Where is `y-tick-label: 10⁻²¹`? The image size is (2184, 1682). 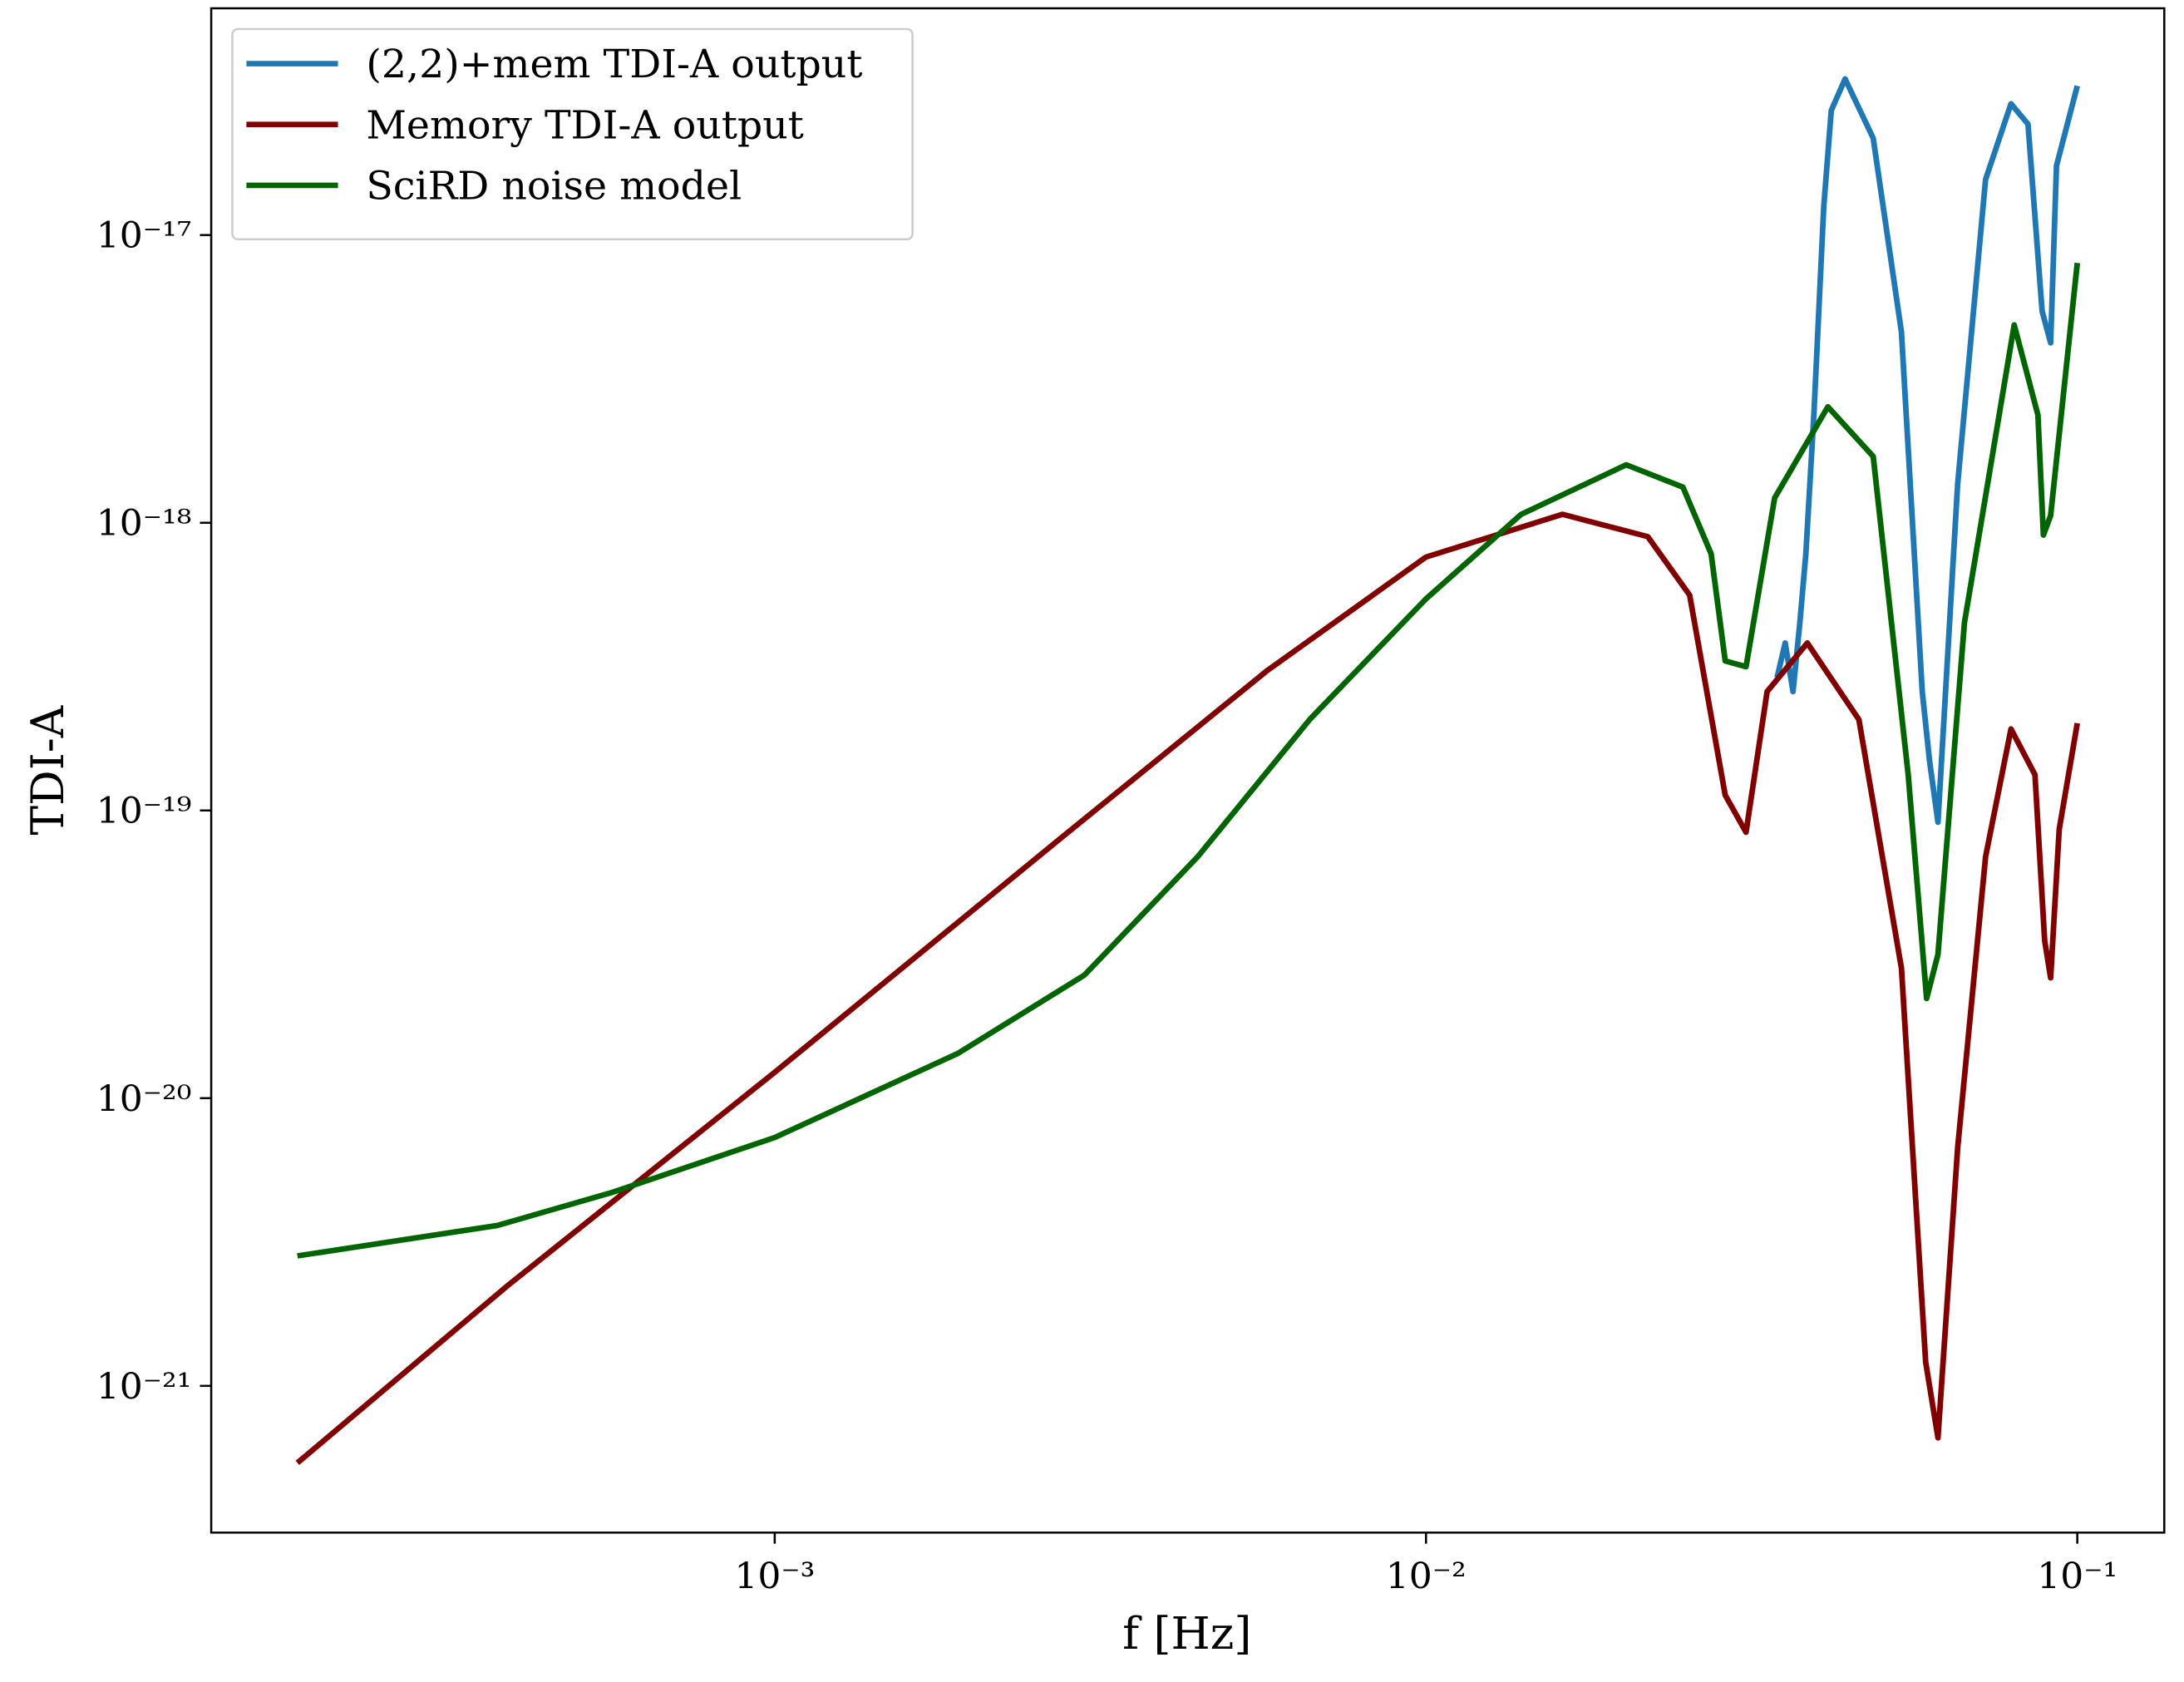
y-tick-label: 10⁻²¹ is located at coordinates (144, 1387).